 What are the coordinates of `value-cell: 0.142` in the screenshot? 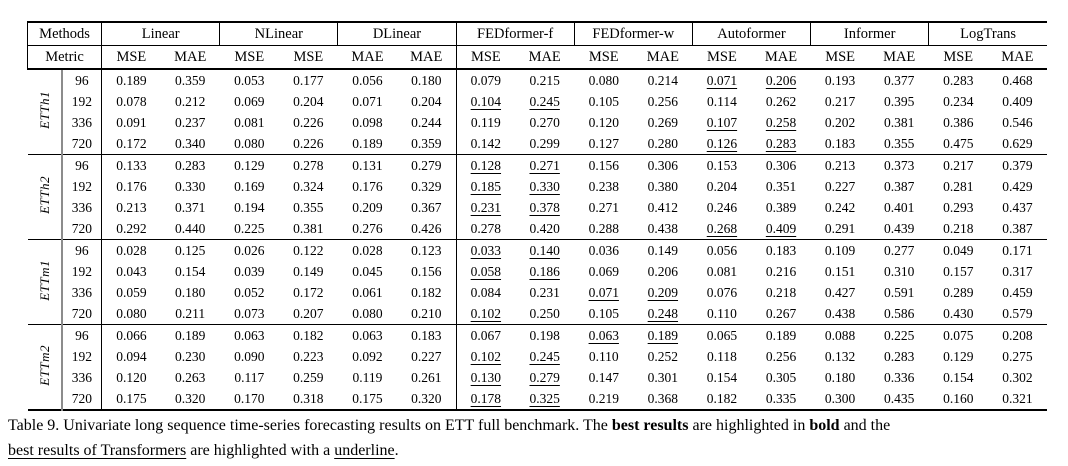 It's located at (485, 144).